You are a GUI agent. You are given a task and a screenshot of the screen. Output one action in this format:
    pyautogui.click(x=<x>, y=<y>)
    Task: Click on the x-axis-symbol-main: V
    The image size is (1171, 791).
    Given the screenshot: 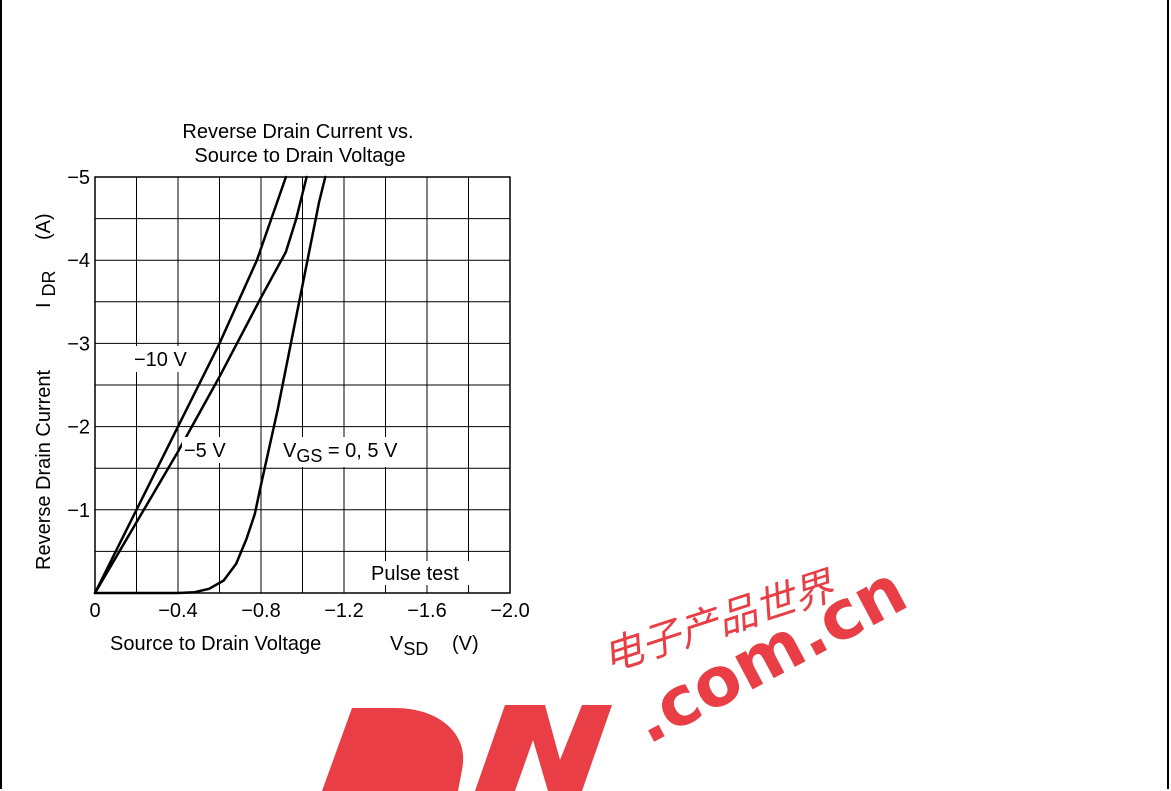 What is the action you would take?
    pyautogui.click(x=397, y=644)
    